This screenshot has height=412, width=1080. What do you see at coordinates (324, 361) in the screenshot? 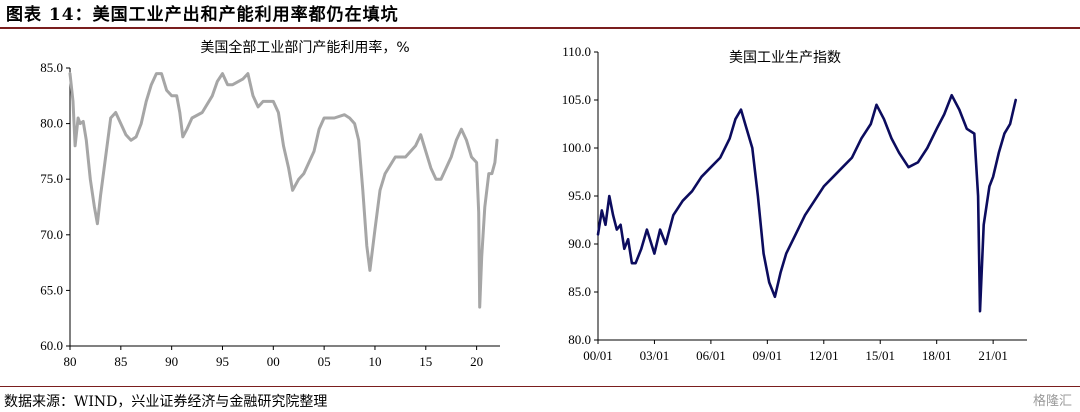
I see `x-tick-label: 05` at bounding box center [324, 361].